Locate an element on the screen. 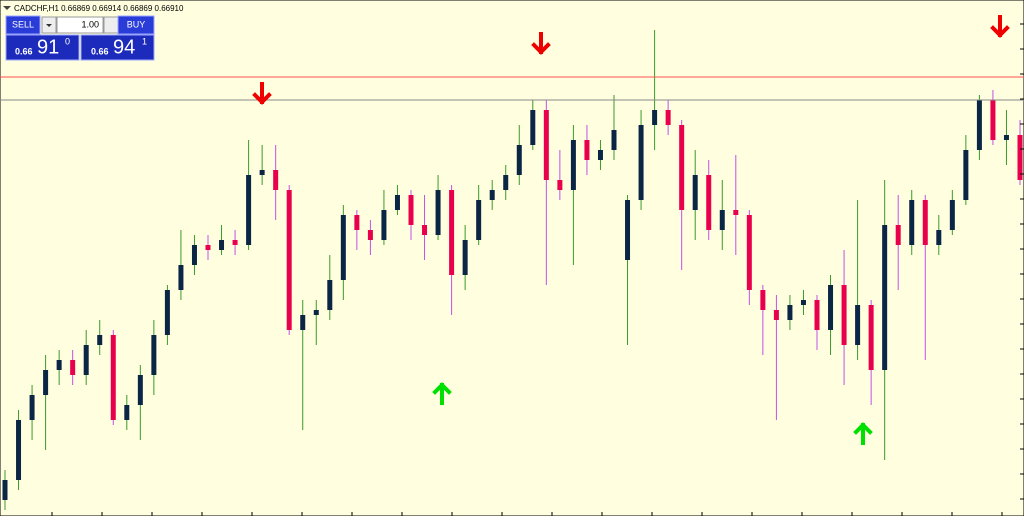  ask-big: 94 is located at coordinates (124, 47).